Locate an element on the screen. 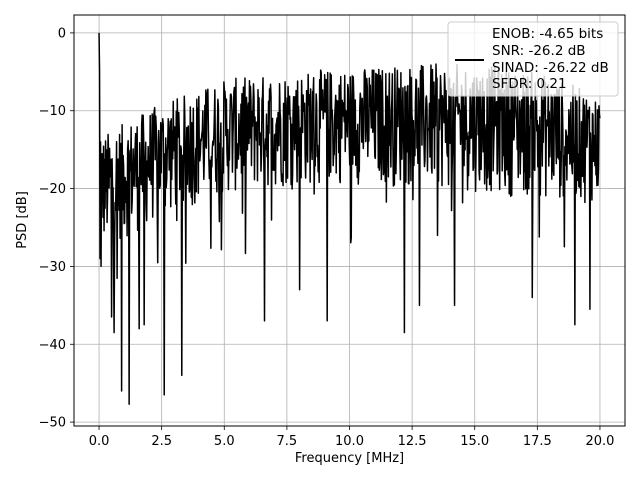 The width and height of the screenshot is (640, 480). y-axis-label: PSD [dB] is located at coordinates (22, 220).